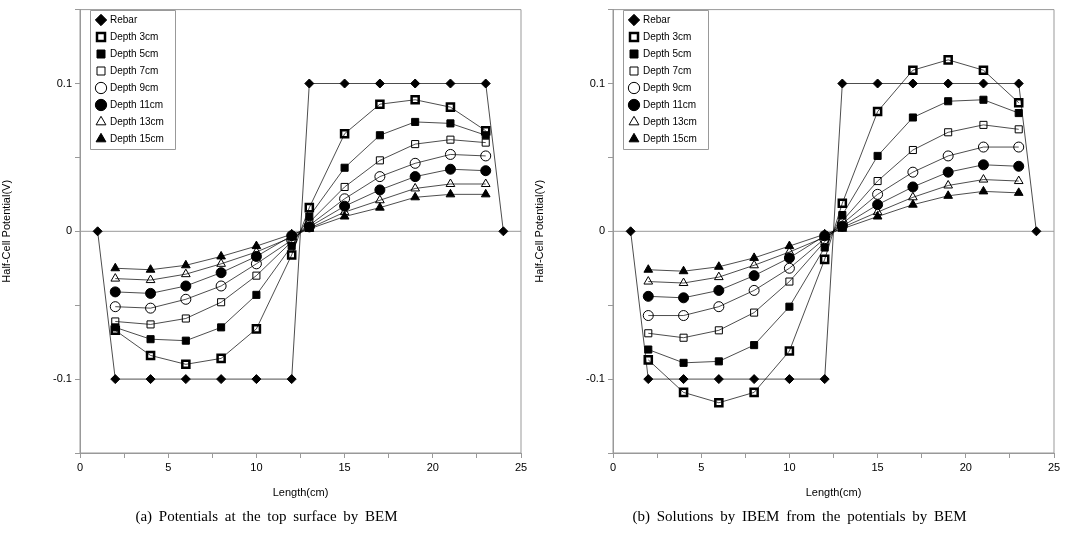 This screenshot has width=1066, height=544. Describe the element at coordinates (799, 516) in the screenshot. I see `text: (b) Solutions by IBEM from the potentials by BEM` at that location.